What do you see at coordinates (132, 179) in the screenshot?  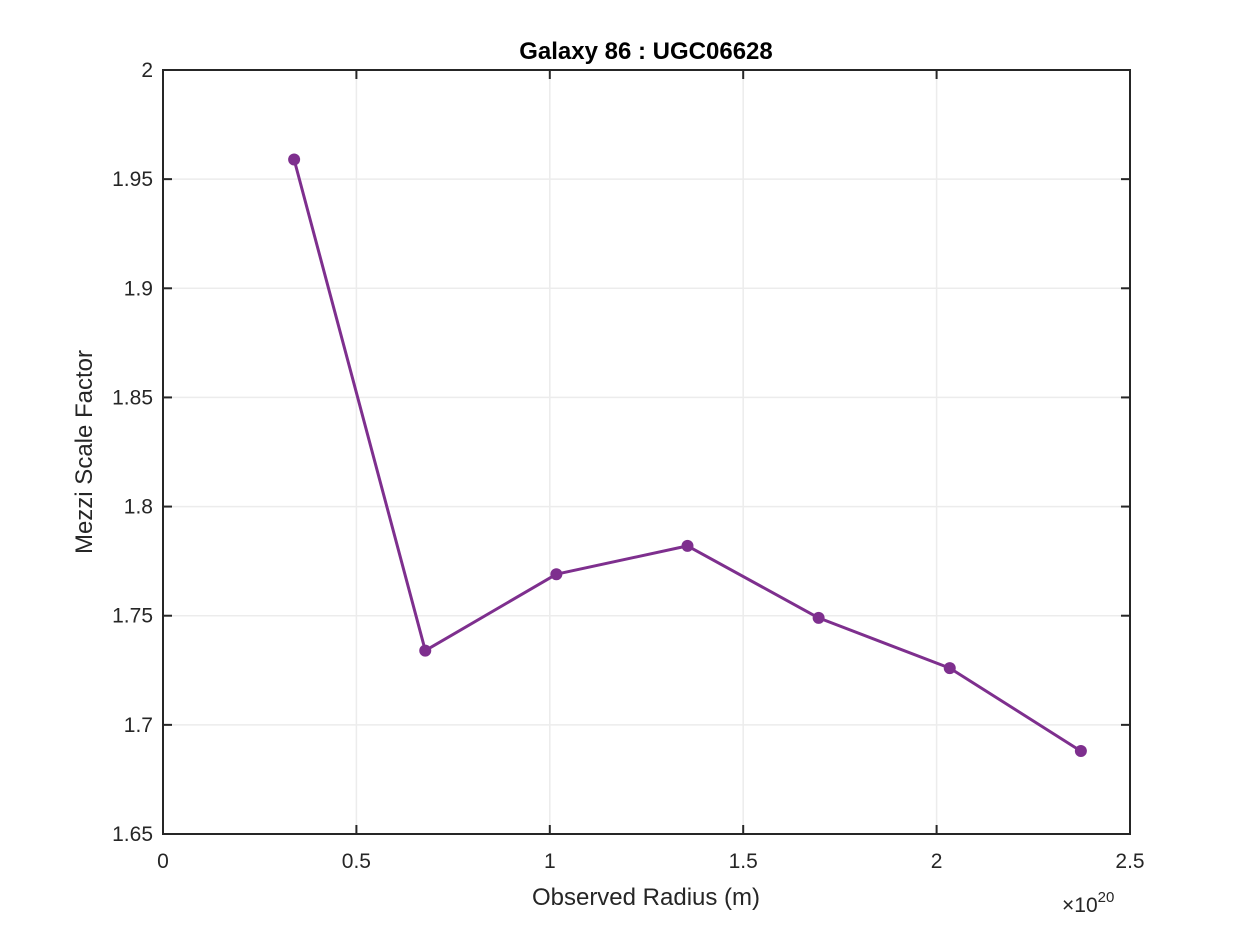 I see `y-tick-label: 1.95` at bounding box center [132, 179].